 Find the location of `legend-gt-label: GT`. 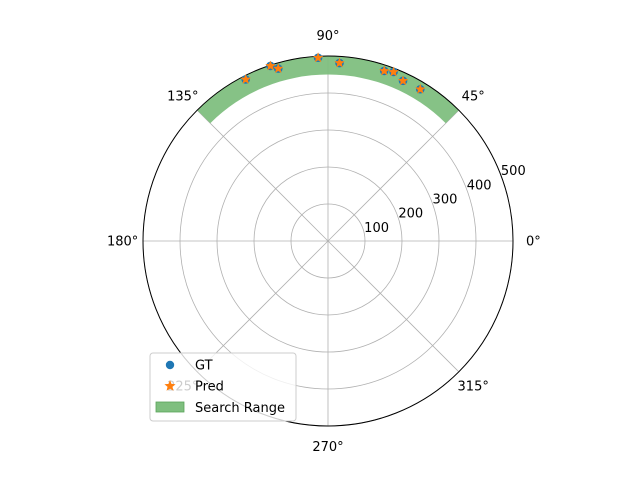

legend-gt-label: GT is located at coordinates (204, 366).